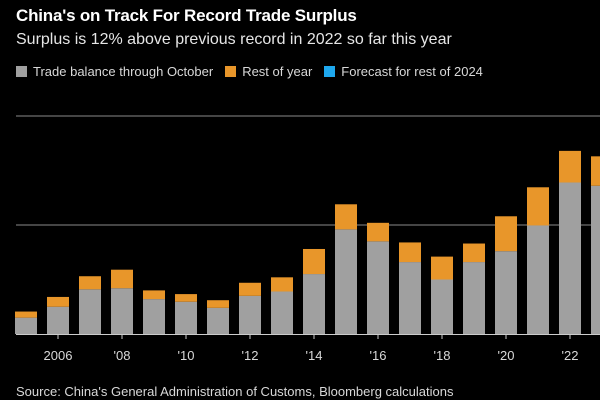 The height and width of the screenshot is (400, 600). I want to click on bar-through-october-2022, so click(570, 258).